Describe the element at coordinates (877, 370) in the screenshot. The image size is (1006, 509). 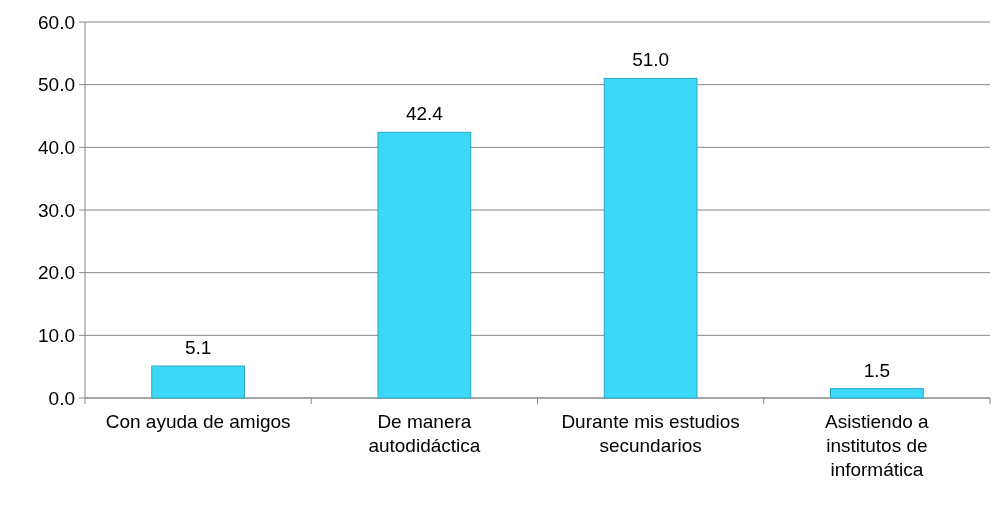
I see `data-label: 1.5` at that location.